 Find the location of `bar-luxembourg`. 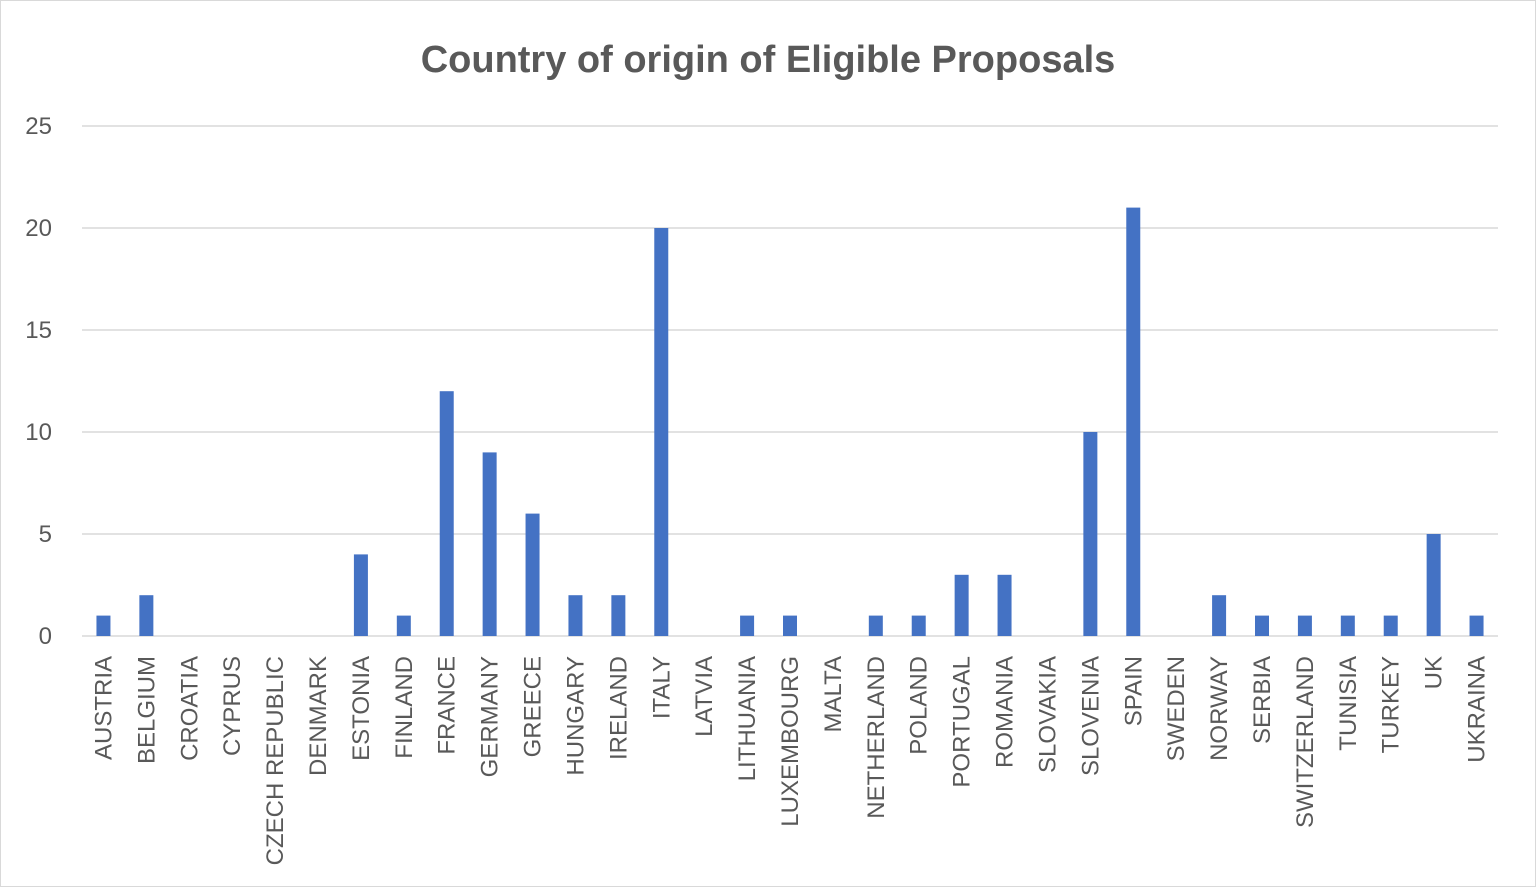

bar-luxembourg is located at coordinates (790, 625).